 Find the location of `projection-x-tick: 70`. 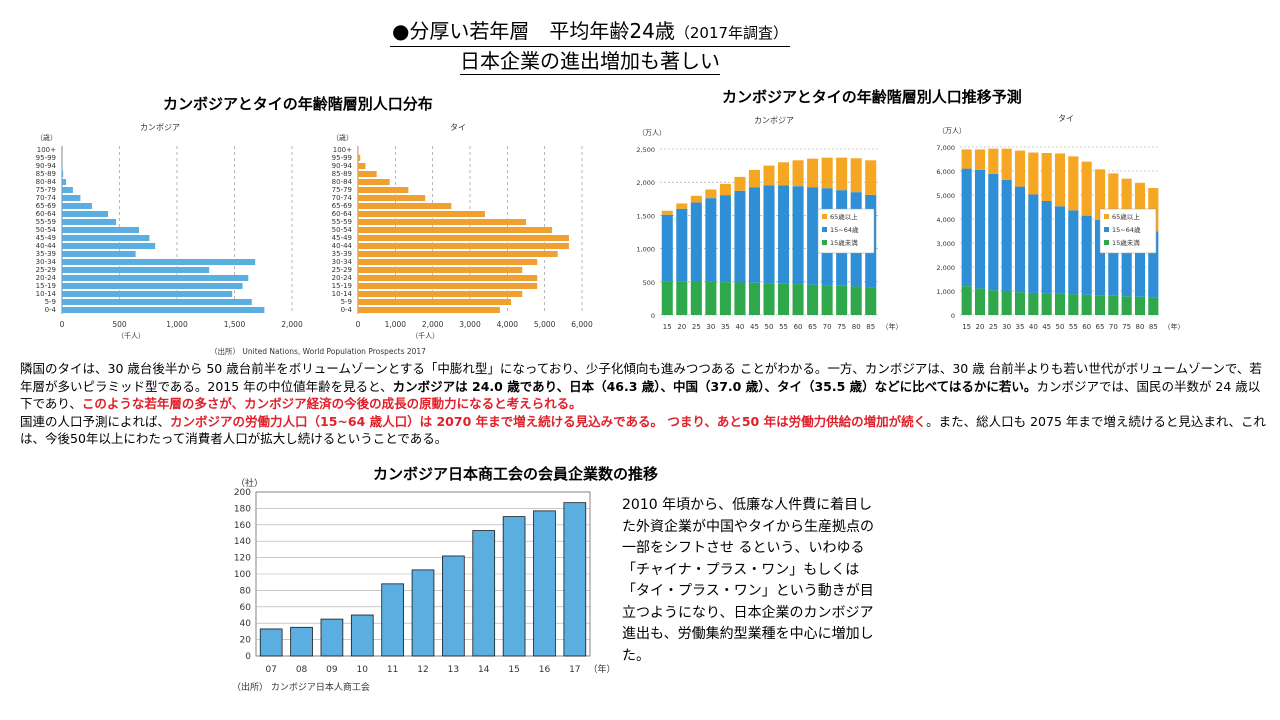

projection-x-tick: 70 is located at coordinates (1113, 327).